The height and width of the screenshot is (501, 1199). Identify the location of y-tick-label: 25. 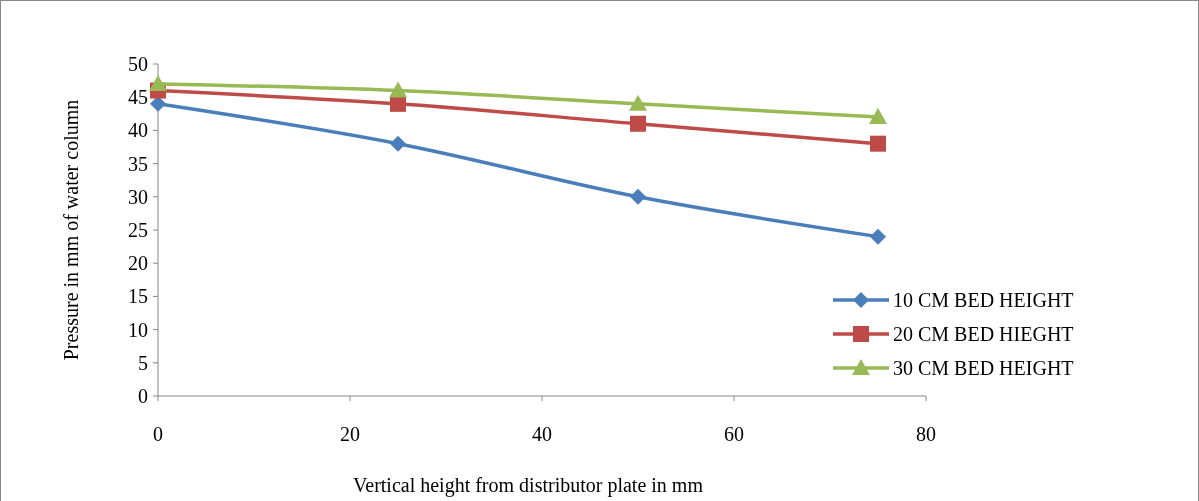
(138, 230).